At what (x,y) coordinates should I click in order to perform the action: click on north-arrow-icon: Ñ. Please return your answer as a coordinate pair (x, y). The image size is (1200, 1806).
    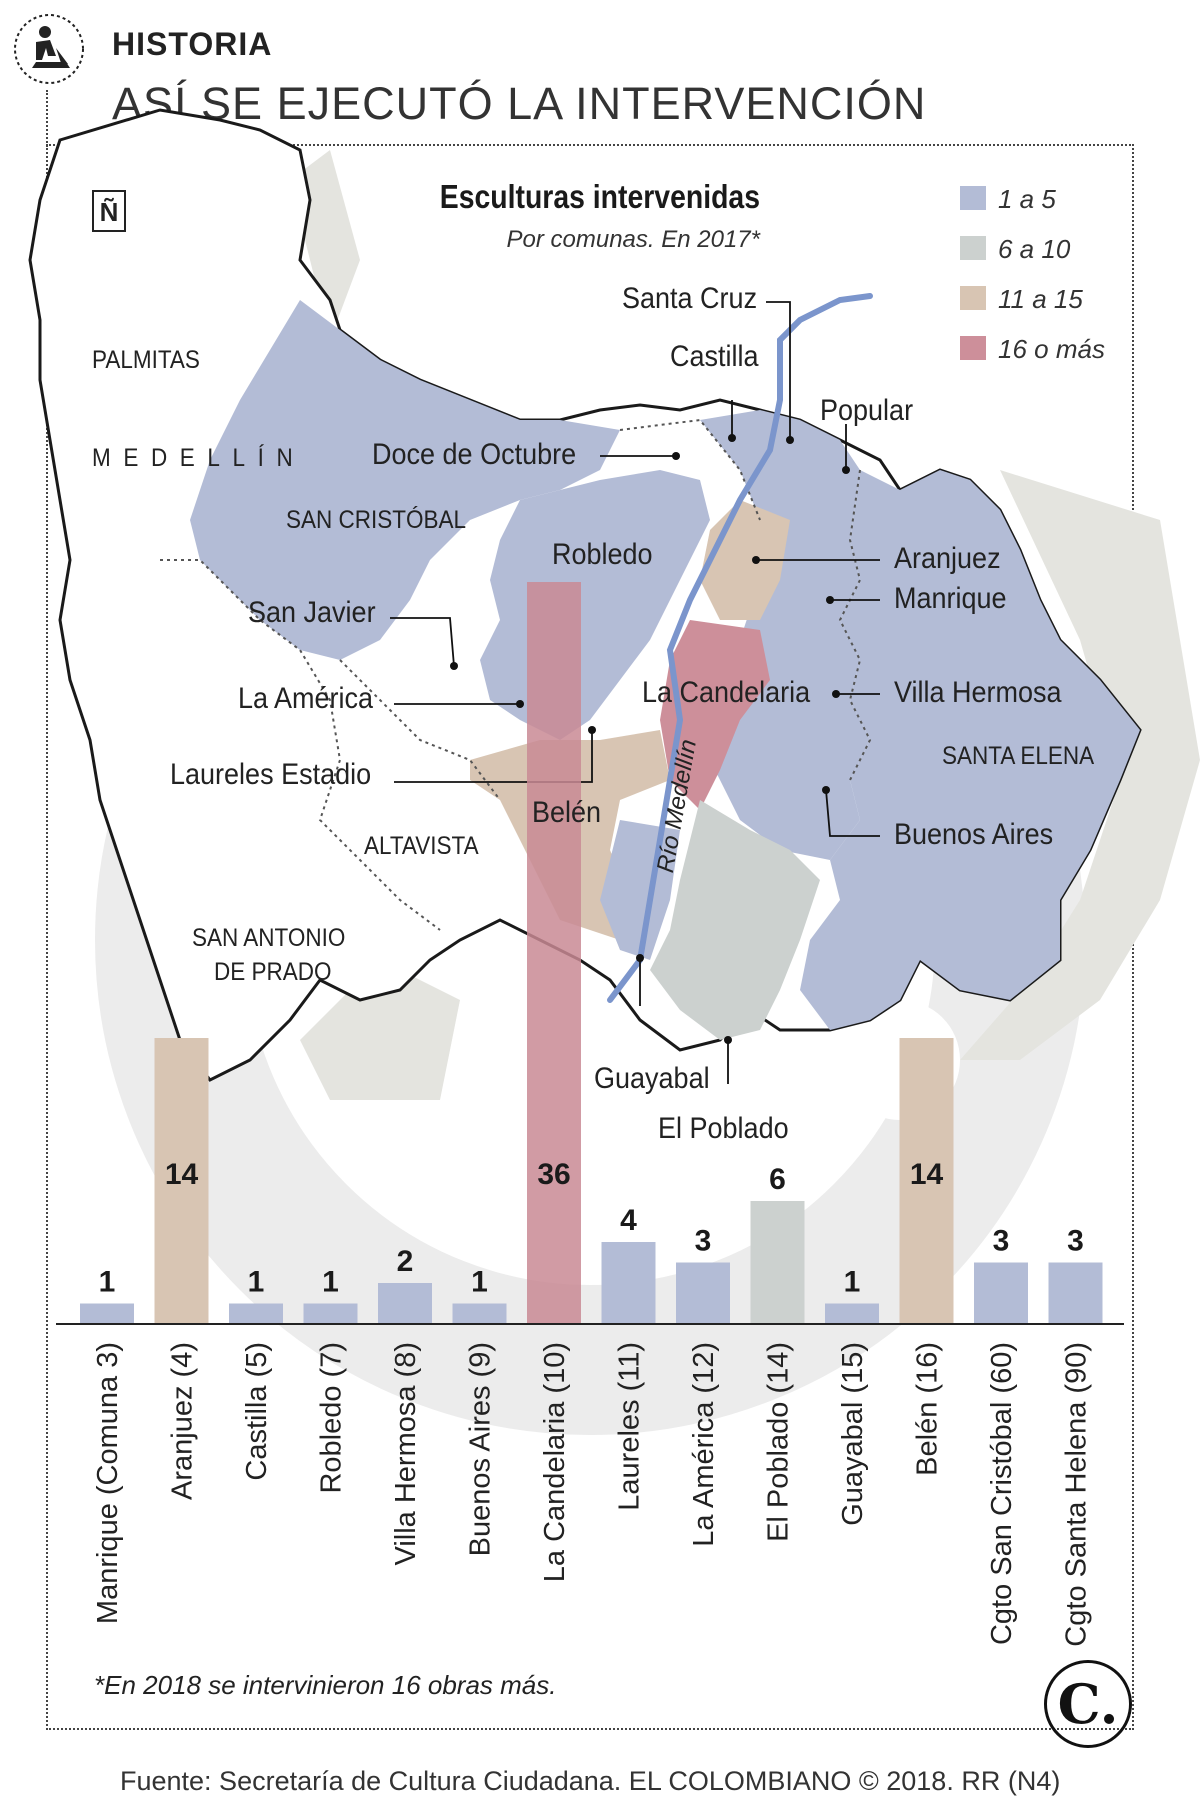
    Looking at the image, I should click on (109, 211).